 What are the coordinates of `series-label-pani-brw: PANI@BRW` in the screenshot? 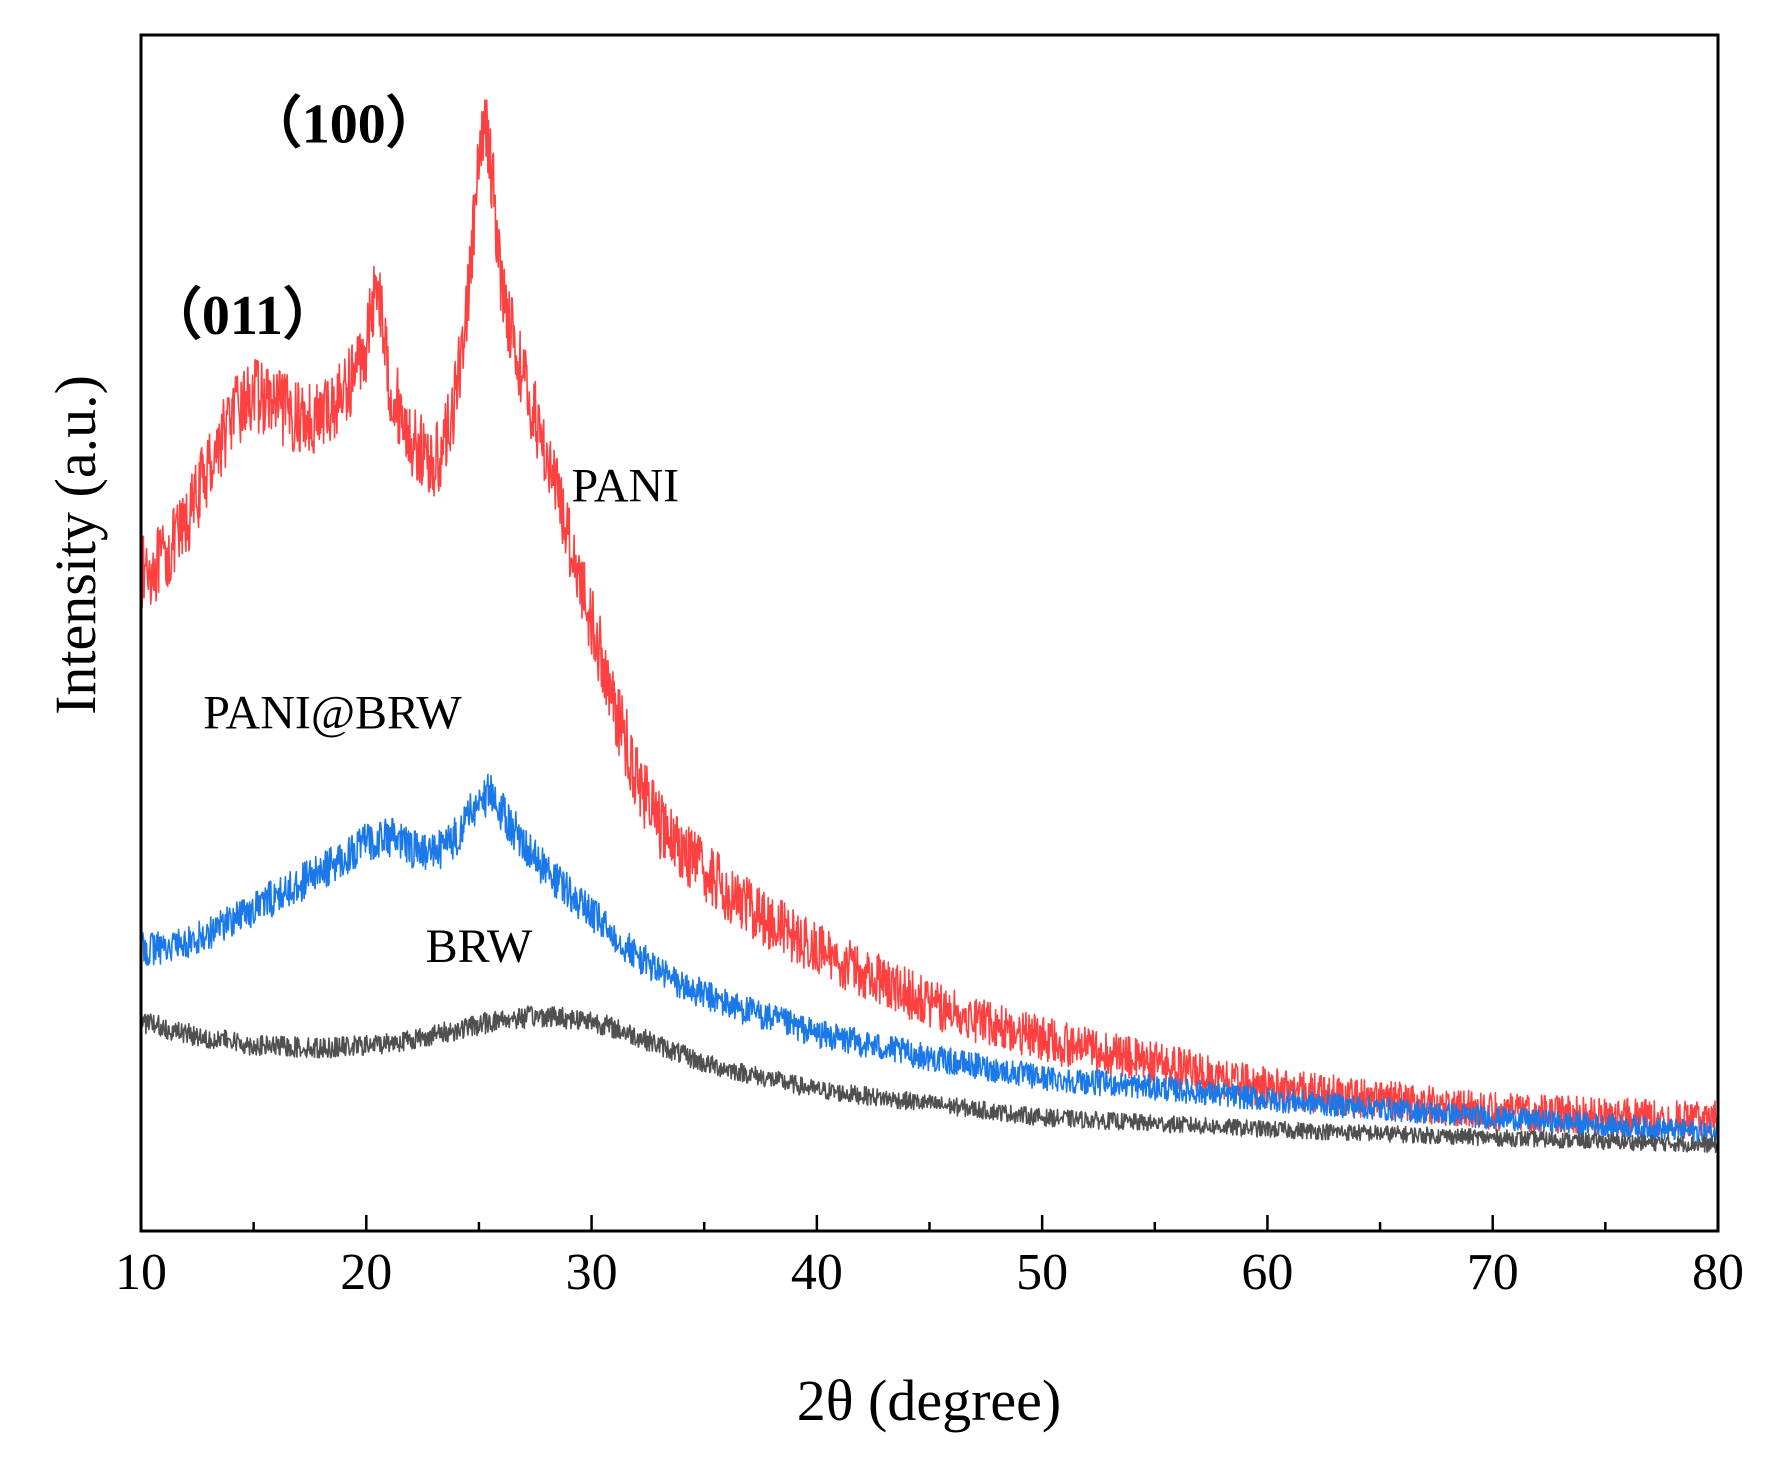 It's located at (332, 713).